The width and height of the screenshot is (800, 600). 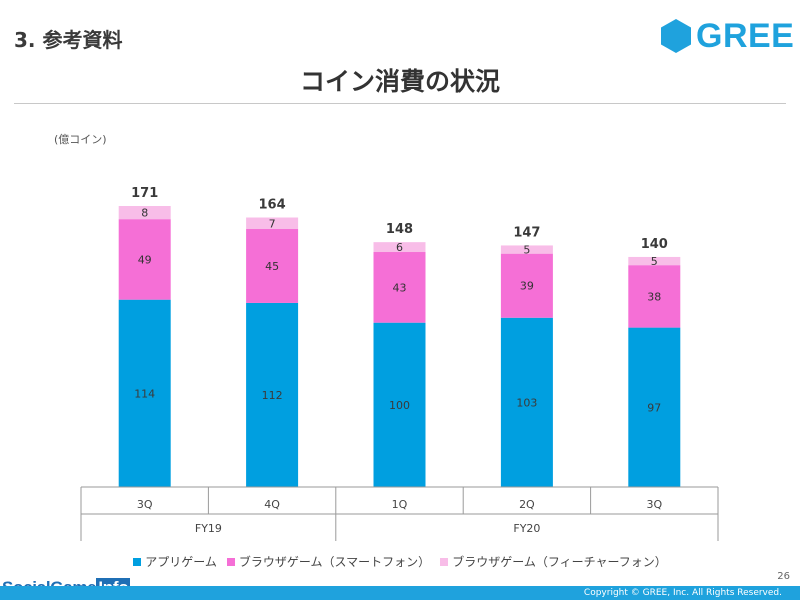 I want to click on section-label: 3. 参考資料, so click(x=68, y=40).